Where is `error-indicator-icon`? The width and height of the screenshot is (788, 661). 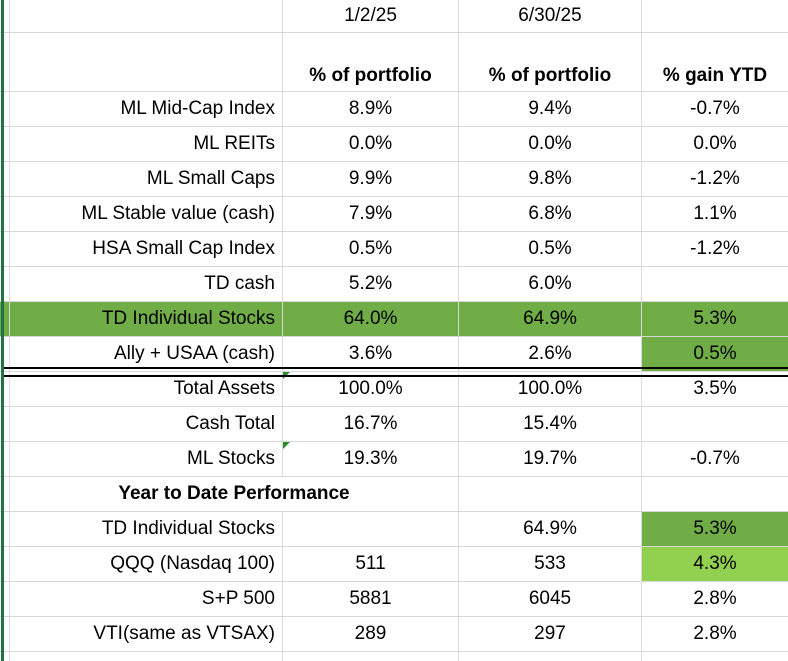
error-indicator-icon is located at coordinates (286, 445).